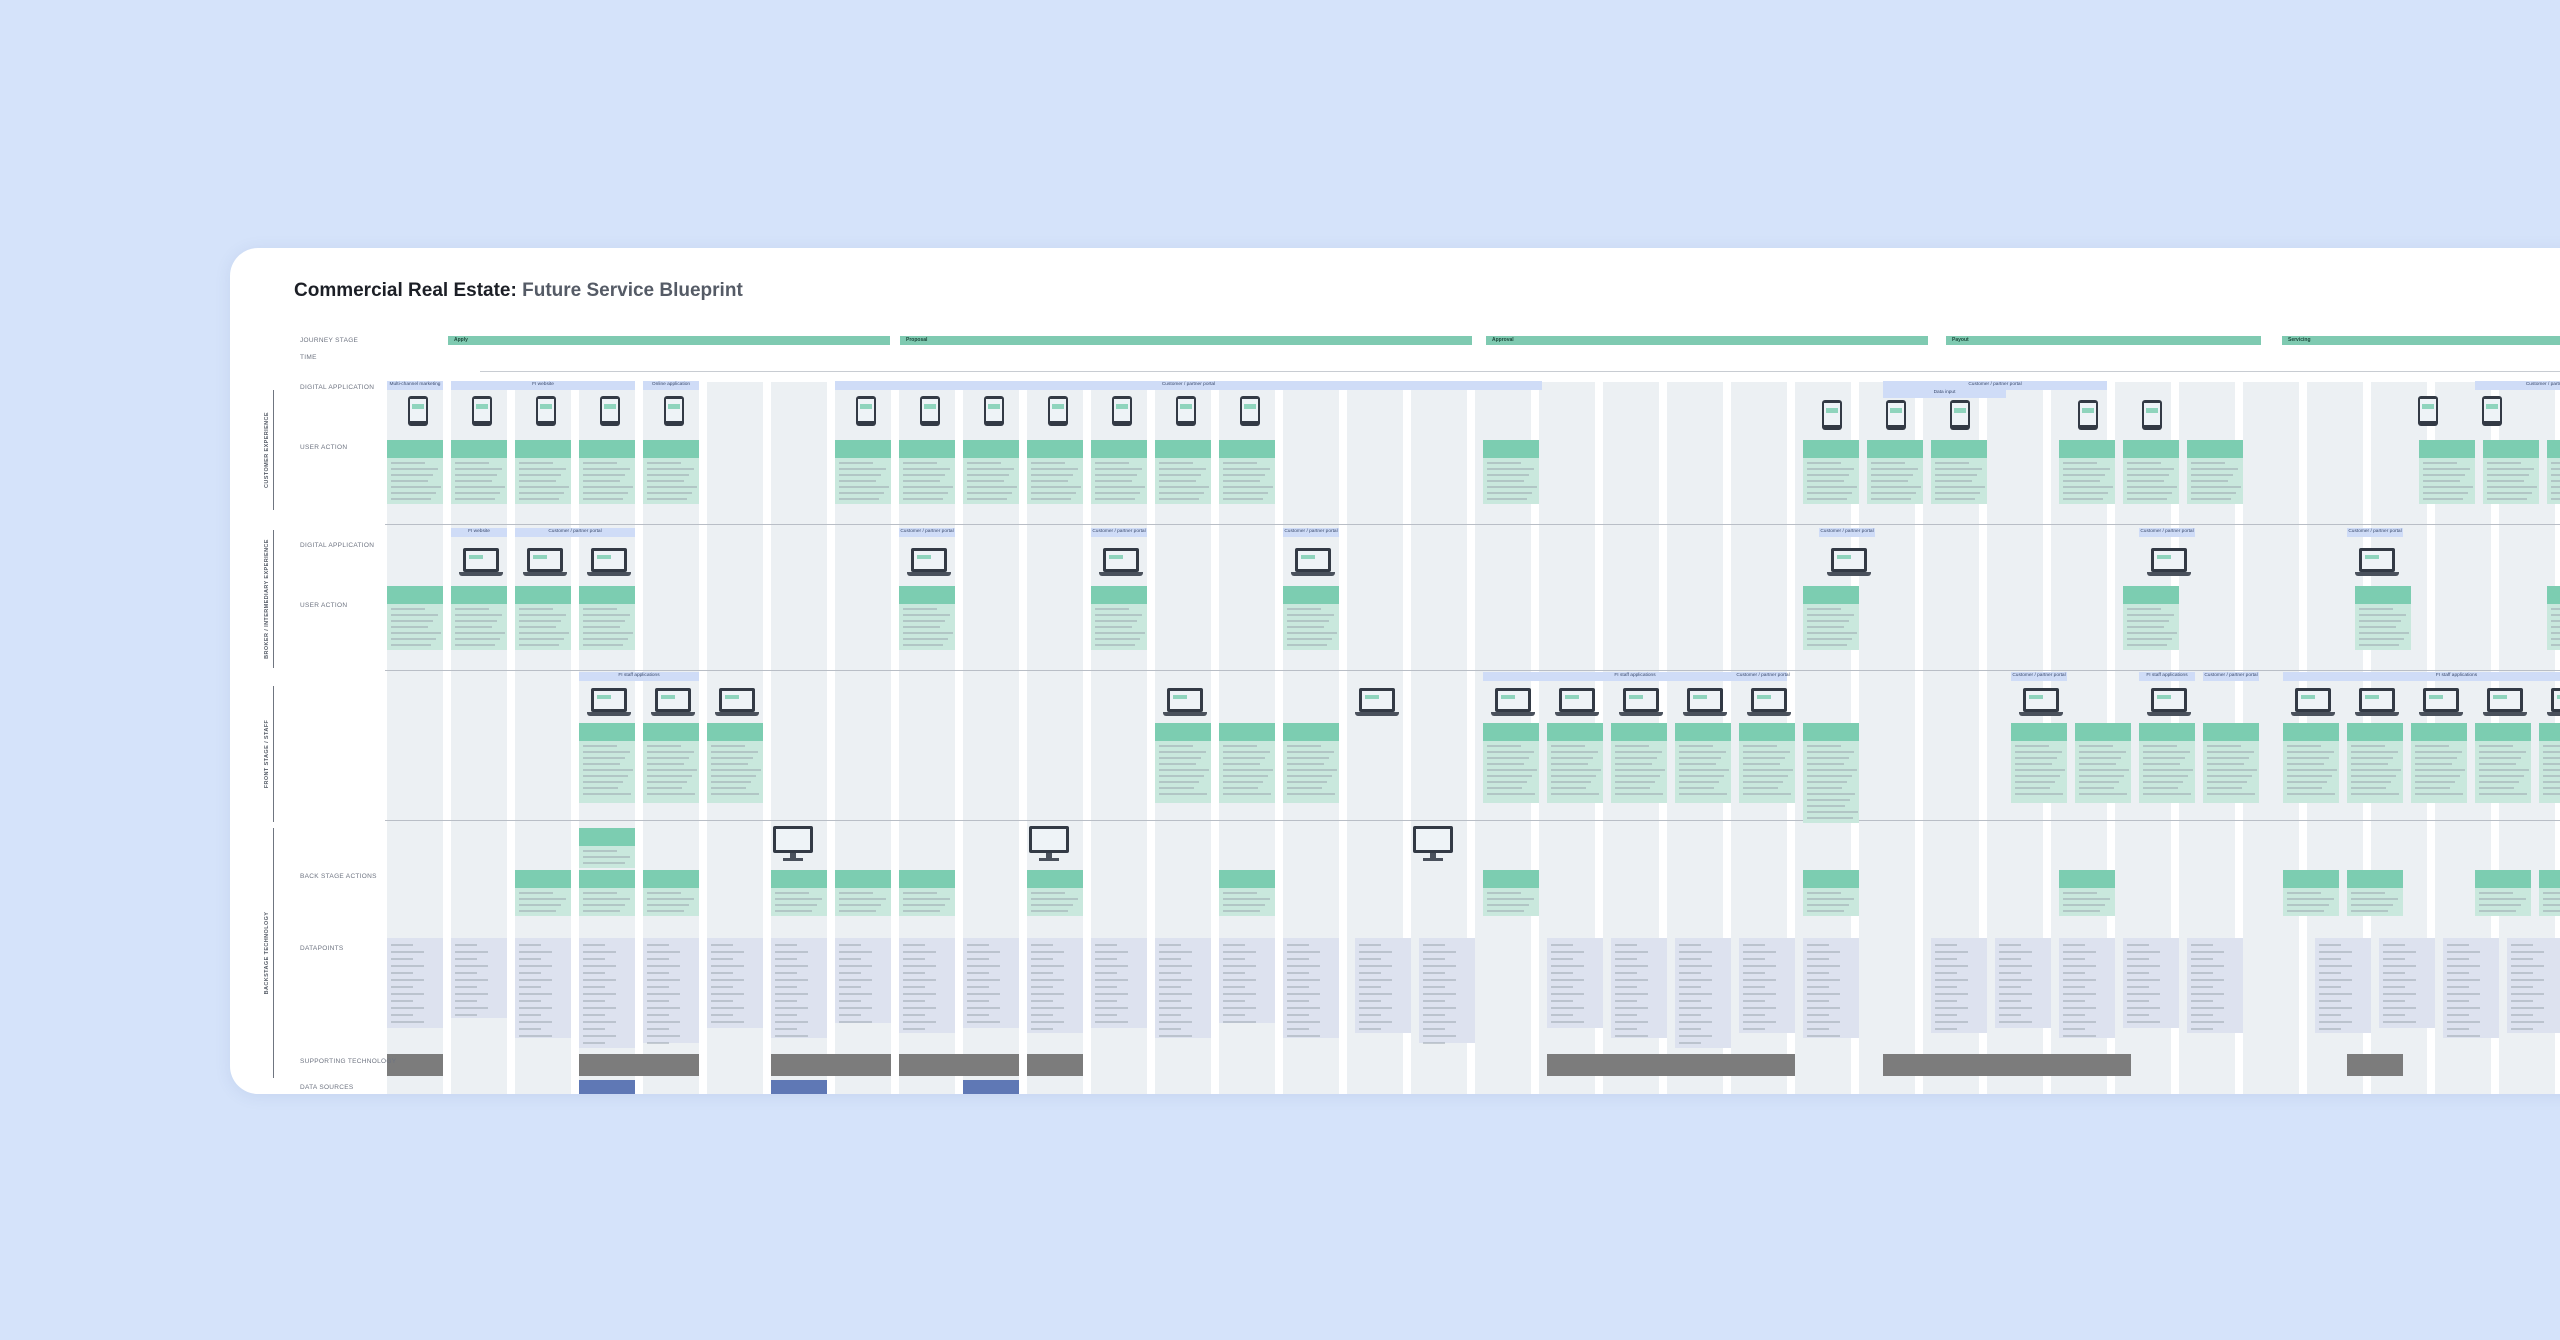  Describe the element at coordinates (674, 411) in the screenshot. I see `phone-icon` at that location.